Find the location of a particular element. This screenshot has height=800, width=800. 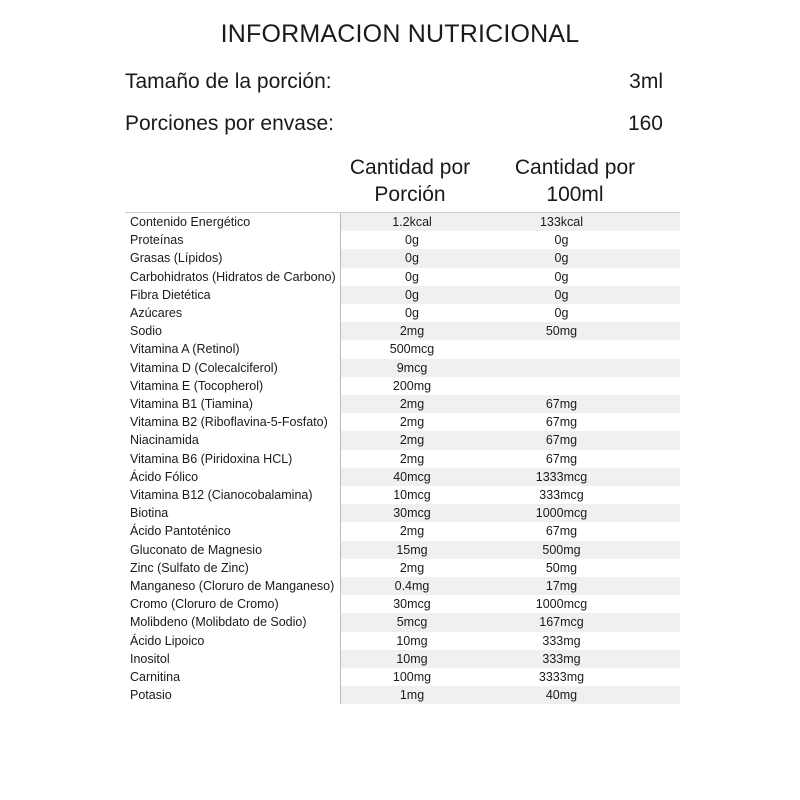

table-row: Grasas (Lípidos) 0g 0g is located at coordinates (402, 258).